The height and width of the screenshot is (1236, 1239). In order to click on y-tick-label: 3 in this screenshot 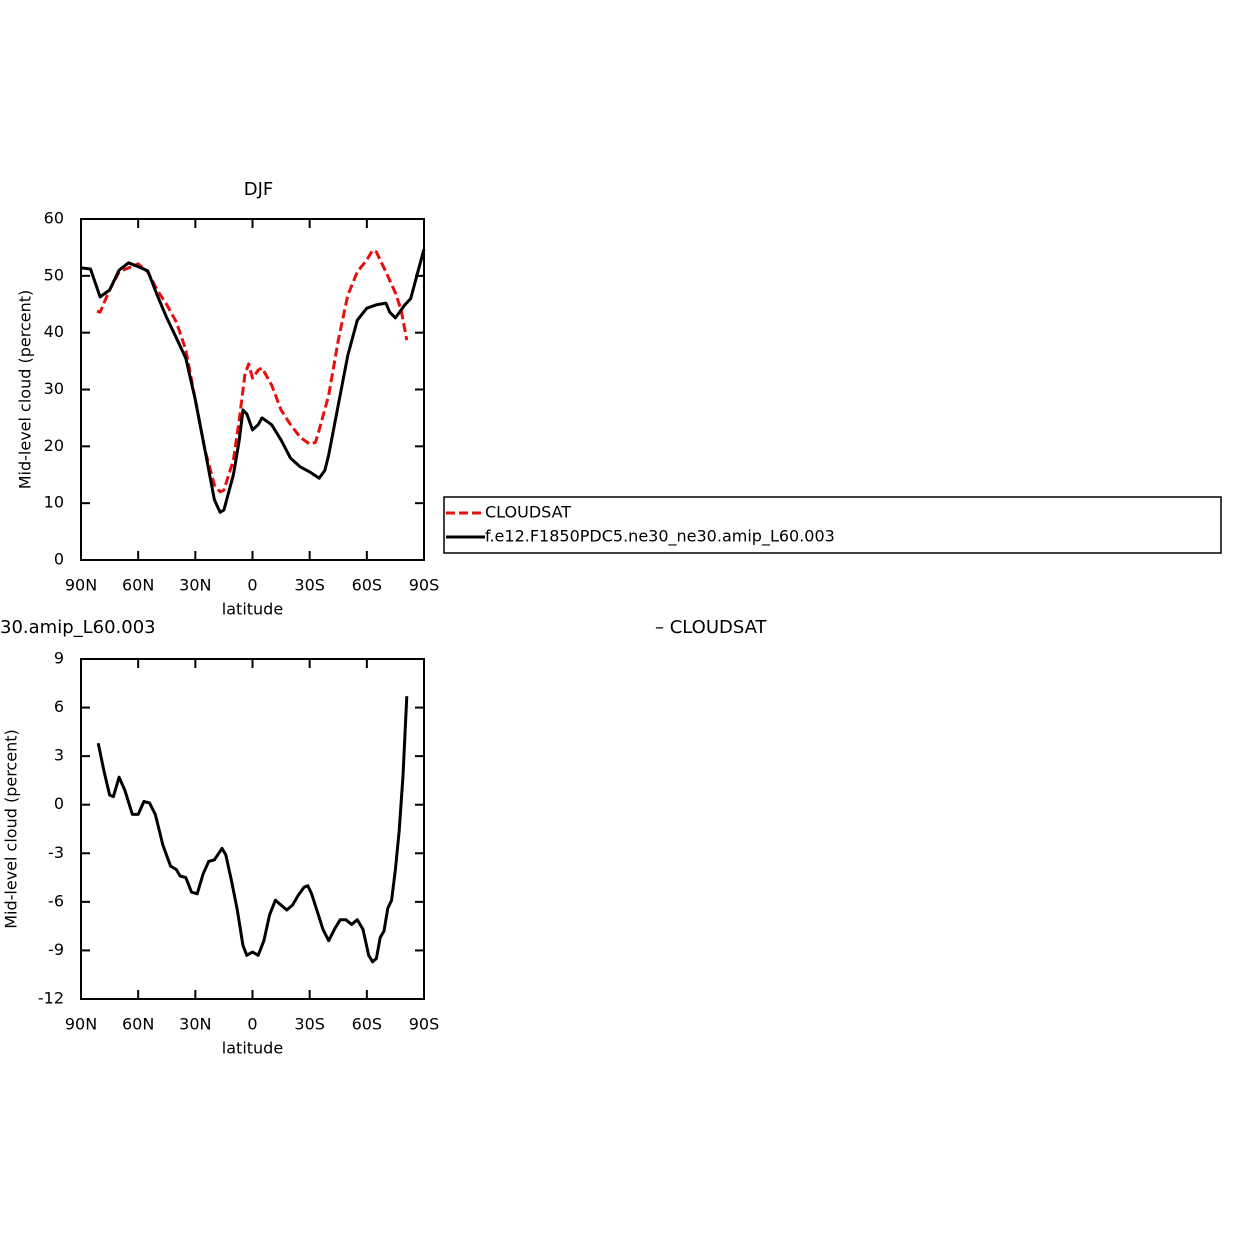, I will do `click(59, 755)`.